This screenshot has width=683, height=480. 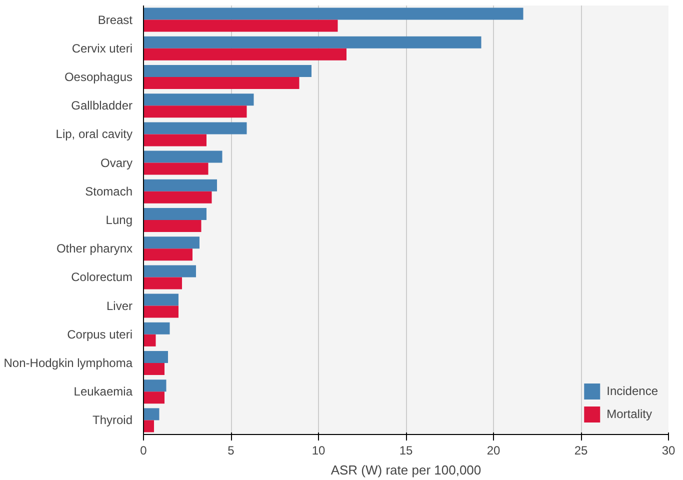 I want to click on y-tick-label: Ovary, so click(x=116, y=163).